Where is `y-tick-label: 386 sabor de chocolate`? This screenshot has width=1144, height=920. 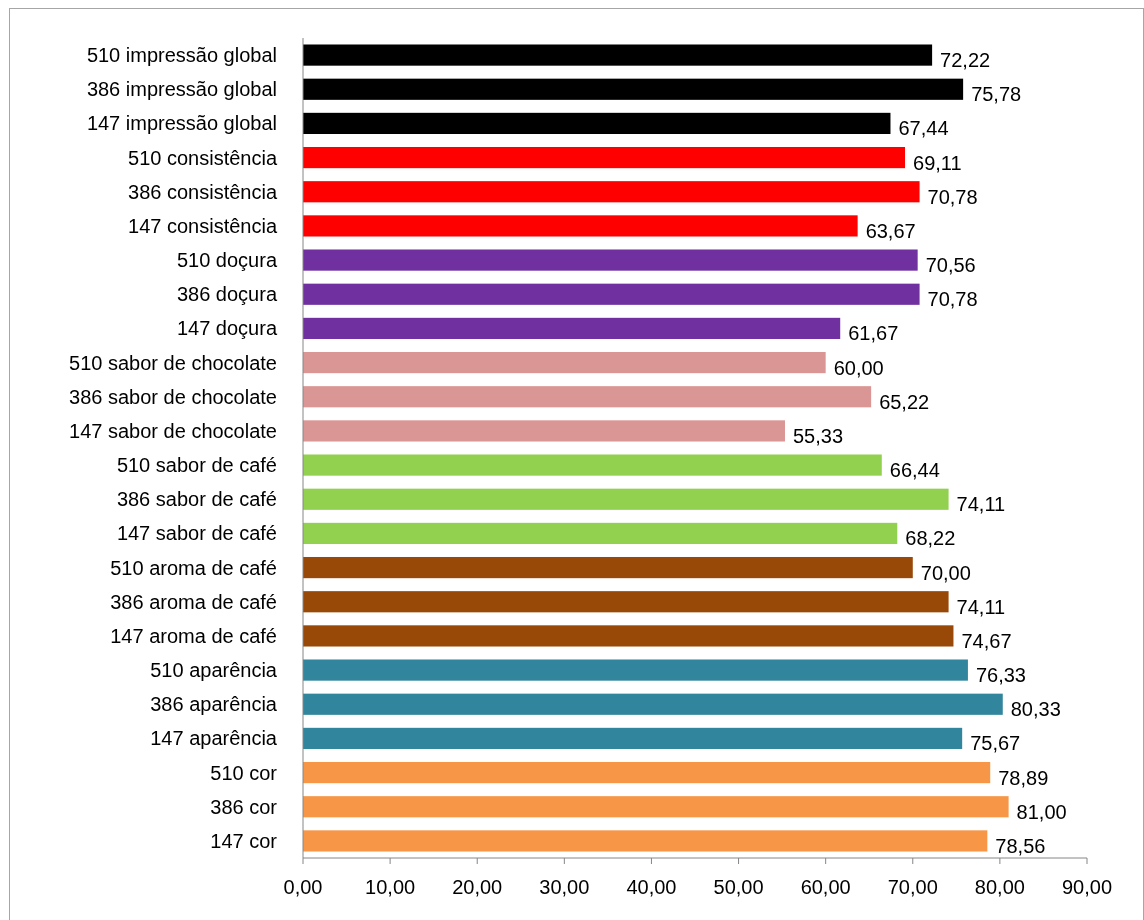 y-tick-label: 386 sabor de chocolate is located at coordinates (173, 396).